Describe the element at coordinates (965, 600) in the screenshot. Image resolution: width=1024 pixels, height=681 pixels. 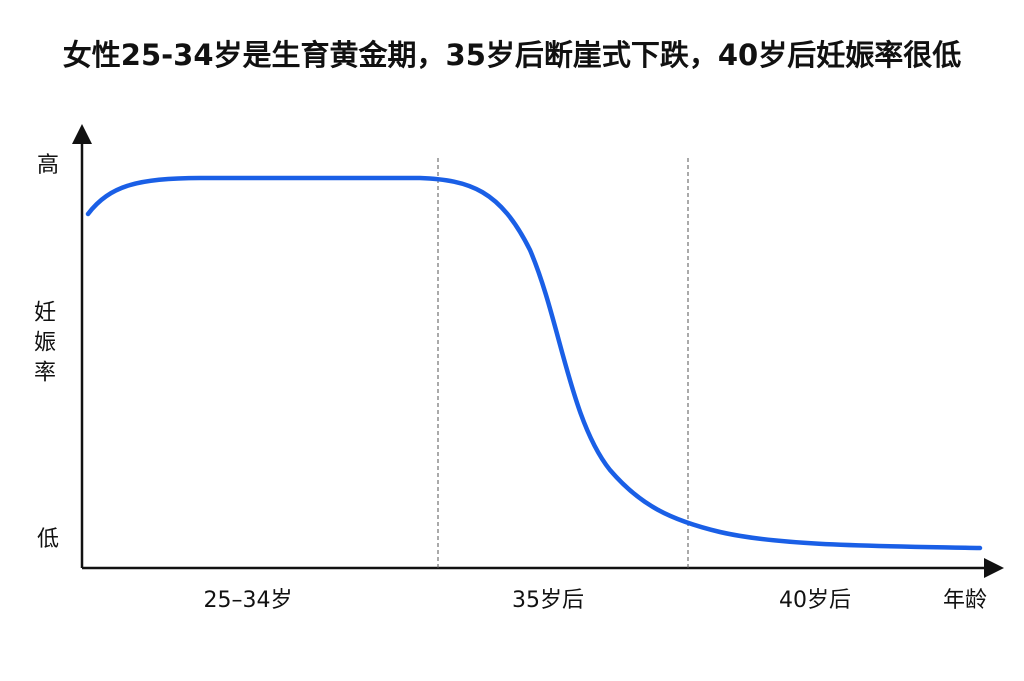
I see `x-axis-label: 年龄` at that location.